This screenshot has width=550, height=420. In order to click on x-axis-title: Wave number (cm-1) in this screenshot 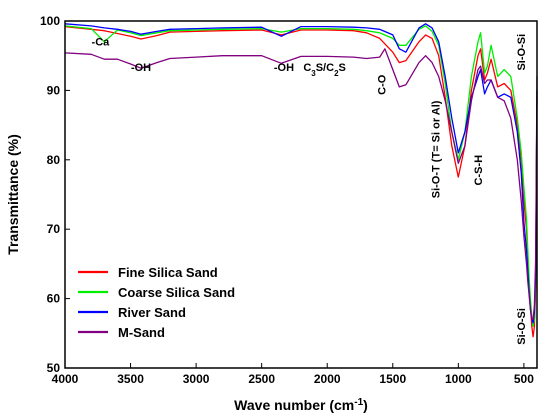, I will do `click(301, 405)`.